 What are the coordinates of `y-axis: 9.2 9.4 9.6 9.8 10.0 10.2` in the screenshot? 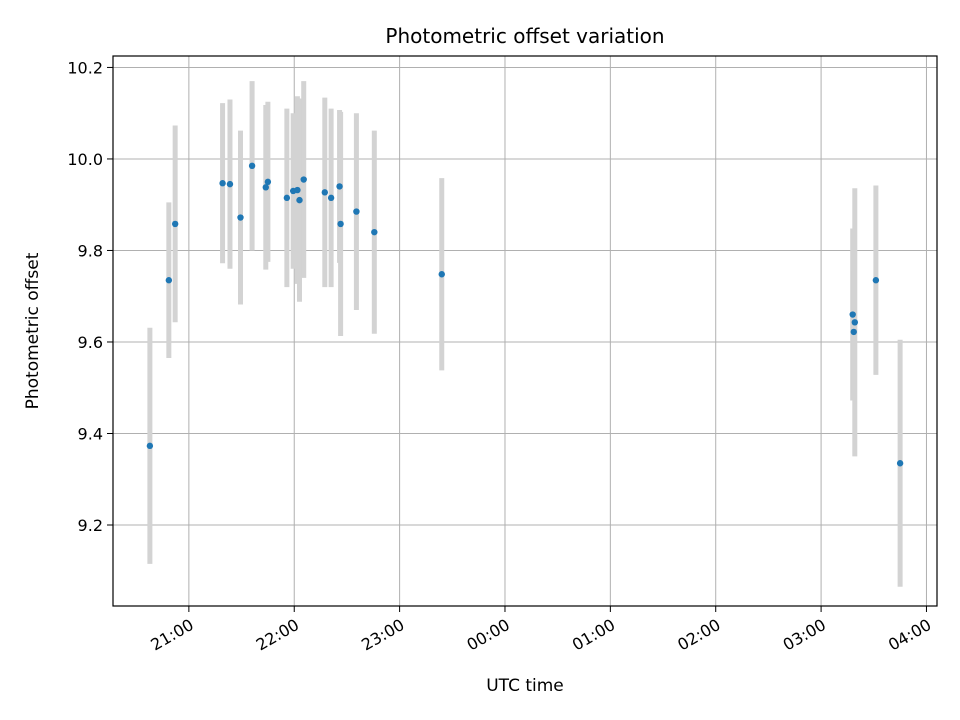 It's located at (90, 296).